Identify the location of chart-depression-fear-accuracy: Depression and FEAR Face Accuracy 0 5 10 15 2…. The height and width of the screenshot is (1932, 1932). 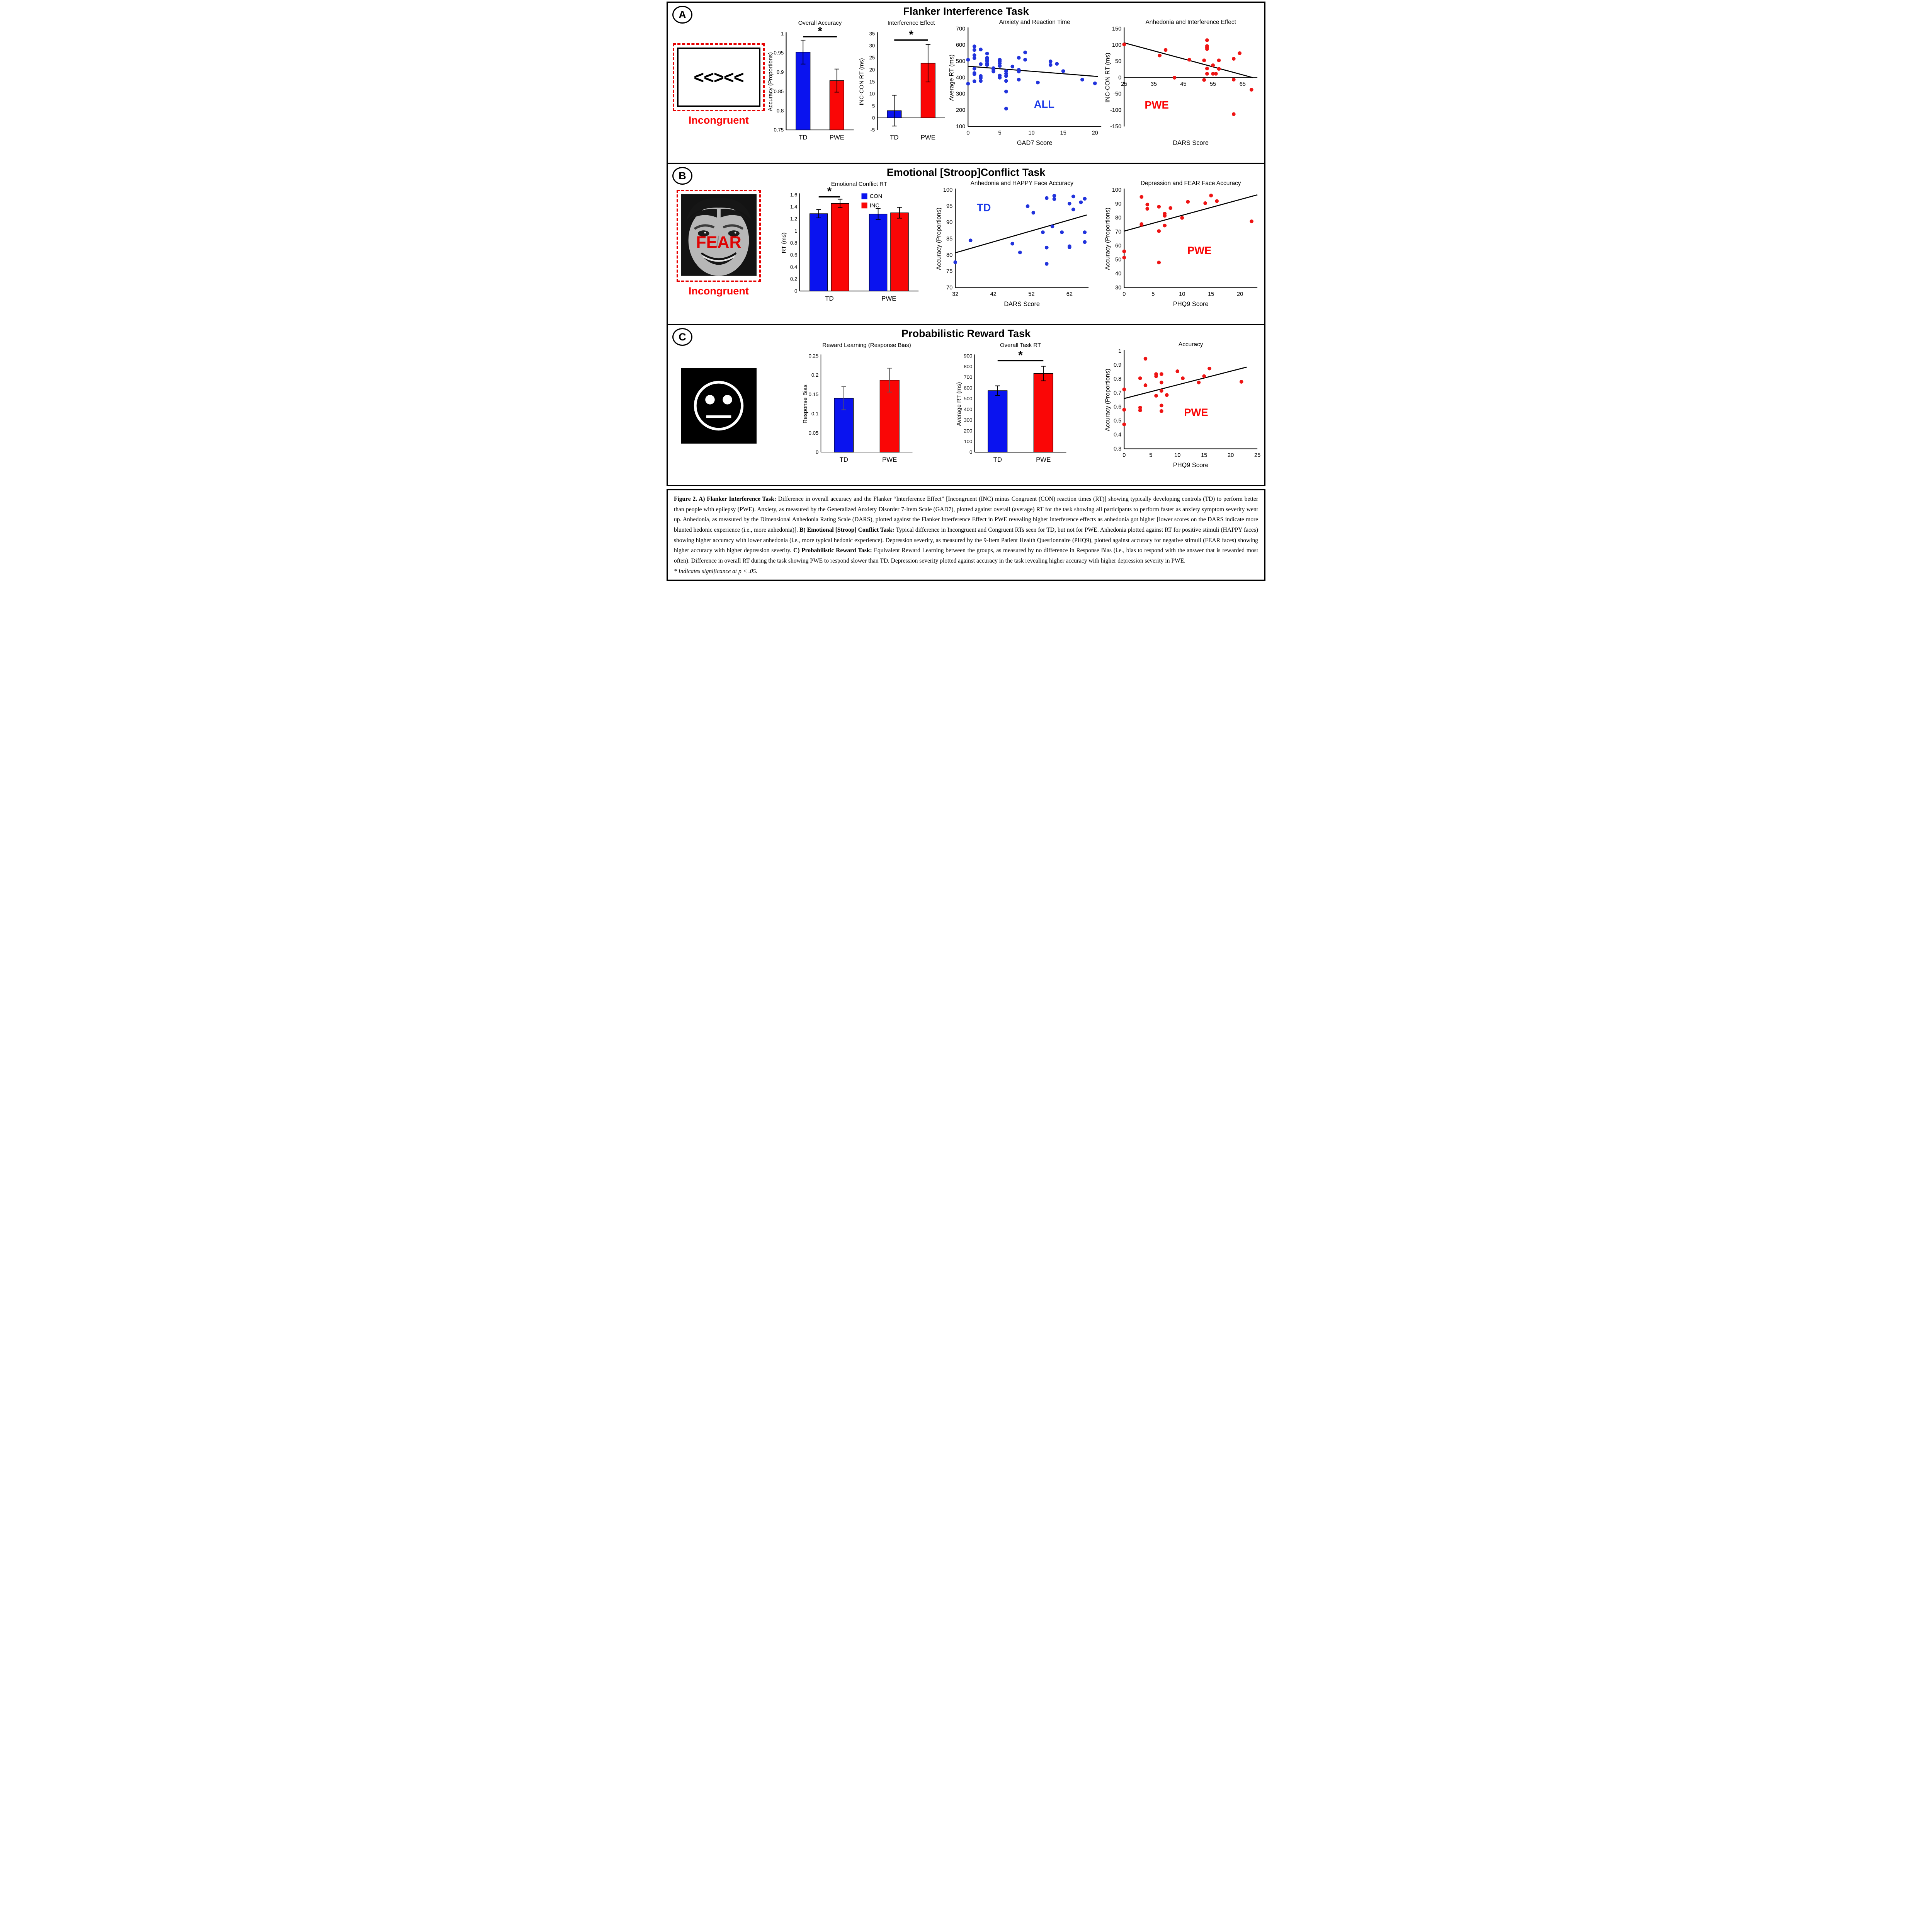
(1182, 245).